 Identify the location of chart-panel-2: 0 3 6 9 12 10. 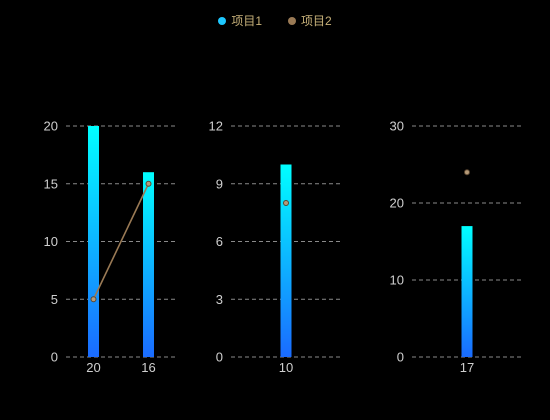
(275, 247).